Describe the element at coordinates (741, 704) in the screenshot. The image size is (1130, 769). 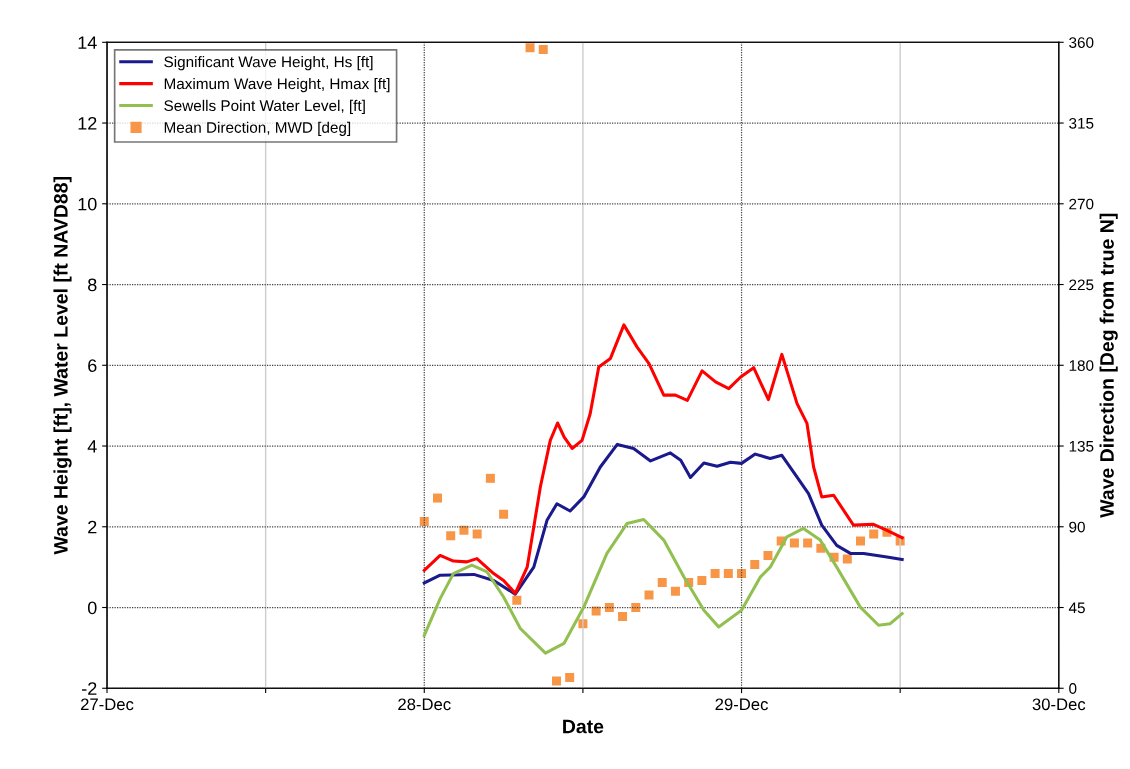
I see `x-tick-label: 29-Dec` at that location.